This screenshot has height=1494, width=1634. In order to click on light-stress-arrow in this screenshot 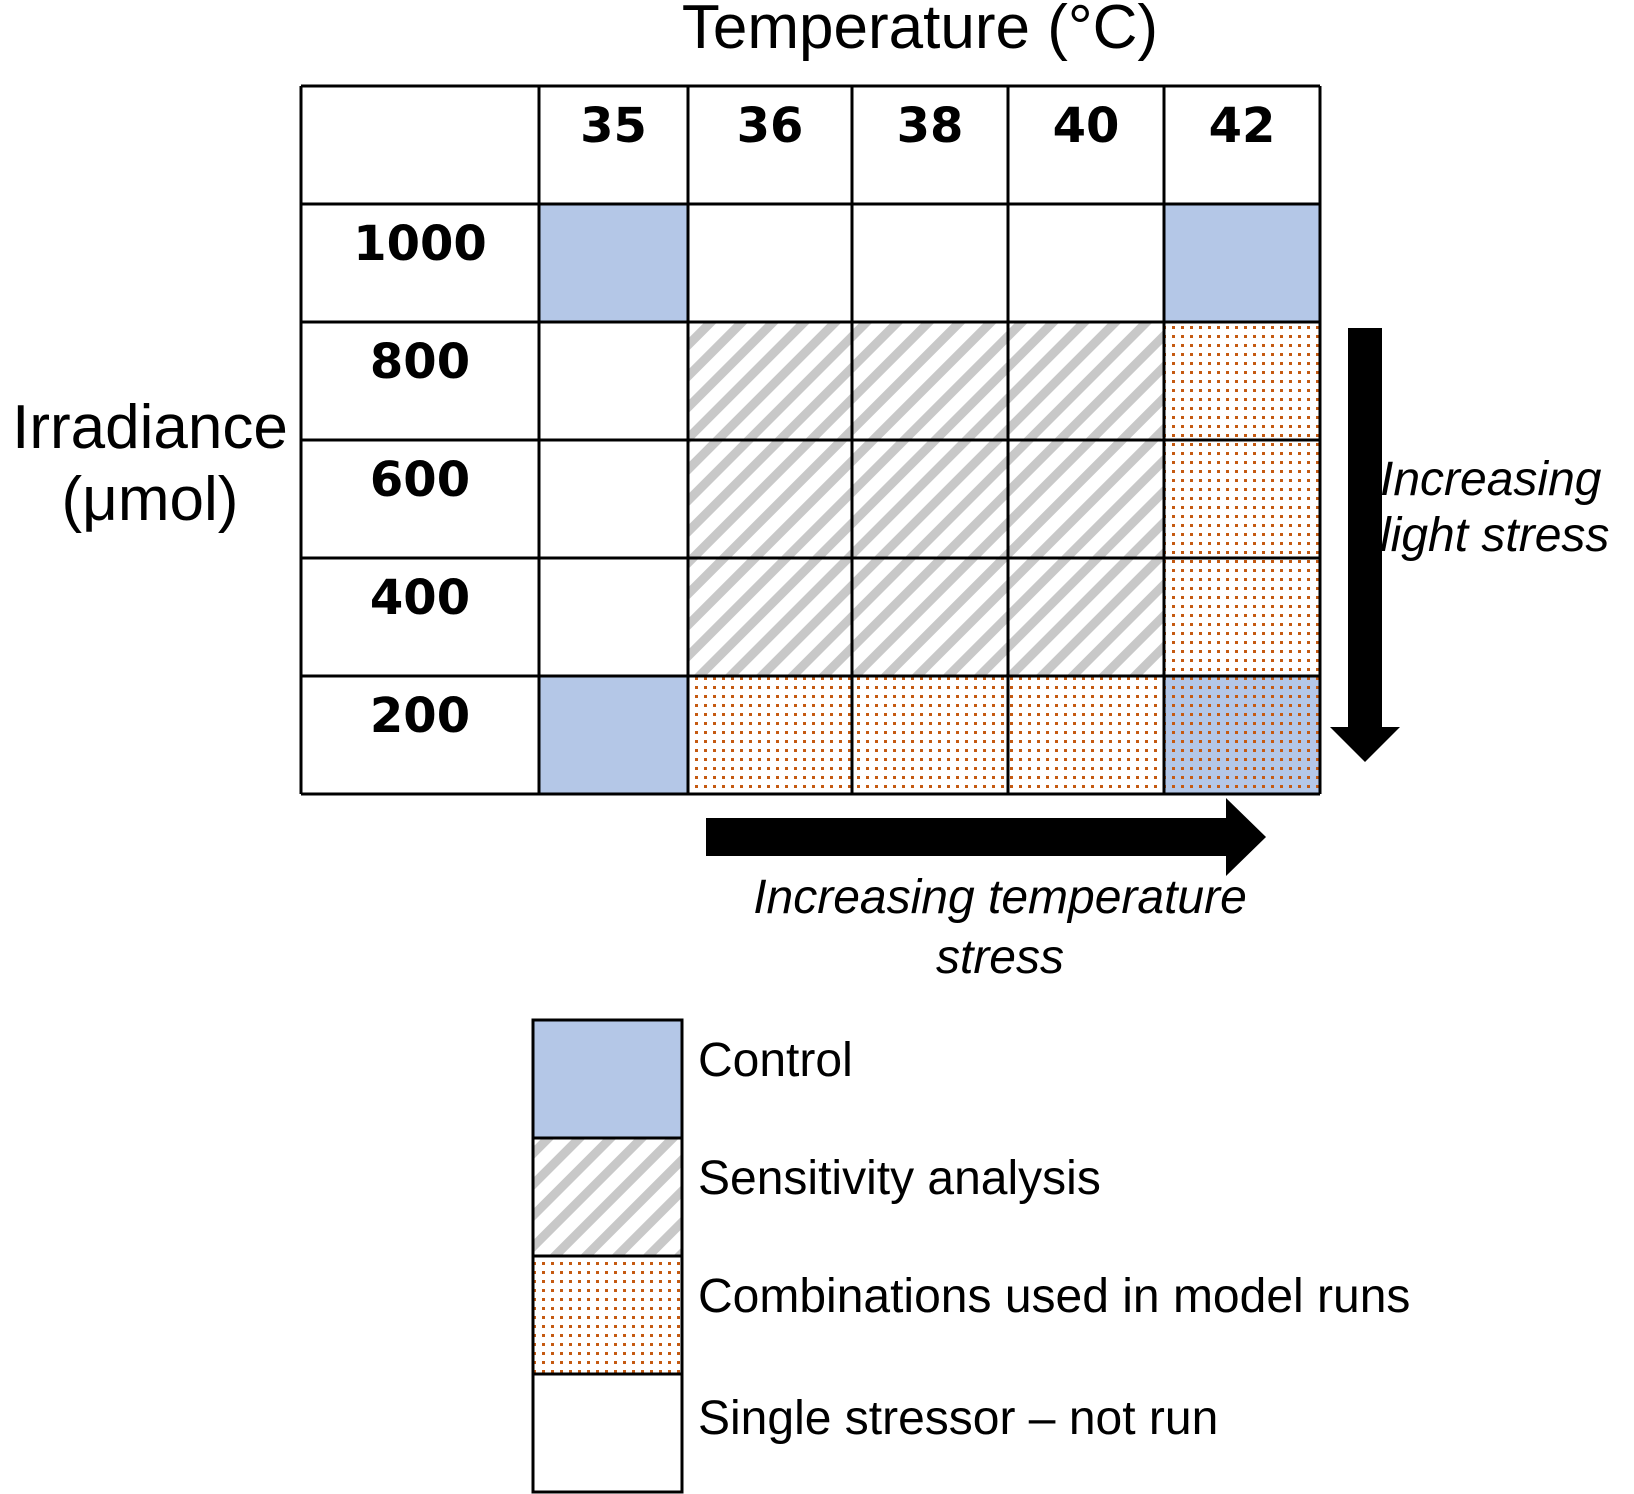, I will do `click(1365, 545)`.